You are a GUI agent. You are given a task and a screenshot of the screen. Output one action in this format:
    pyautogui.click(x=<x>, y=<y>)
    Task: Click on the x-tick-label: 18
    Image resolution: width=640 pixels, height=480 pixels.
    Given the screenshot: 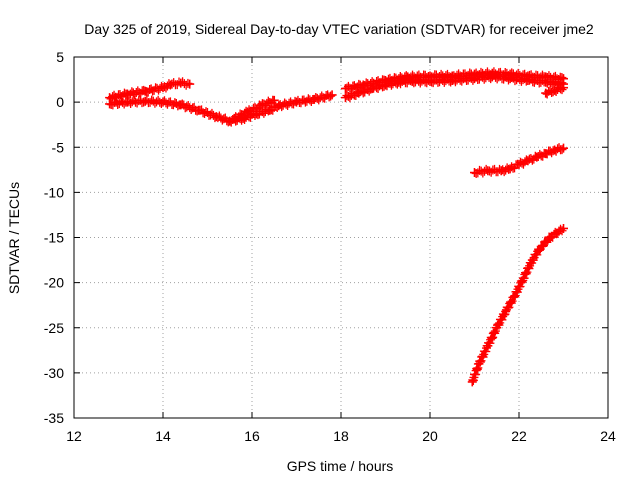 What is the action you would take?
    pyautogui.click(x=341, y=436)
    